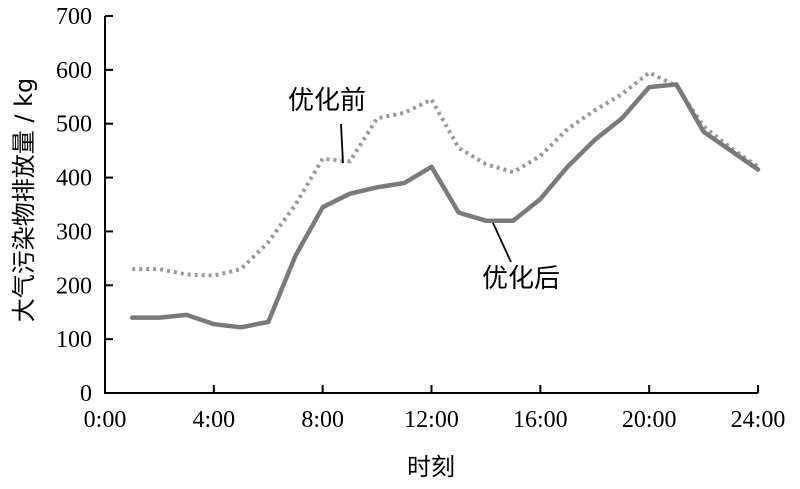  What do you see at coordinates (74, 71) in the screenshot?
I see `y-tick-label: 600` at bounding box center [74, 71].